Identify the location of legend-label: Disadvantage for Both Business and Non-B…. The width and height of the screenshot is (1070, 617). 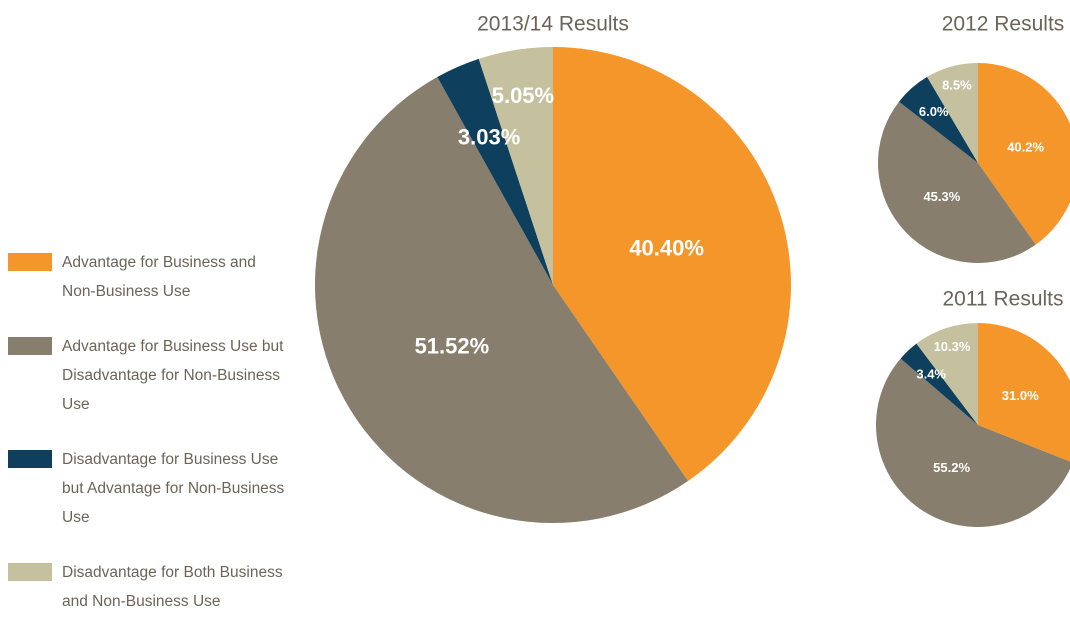
(172, 587).